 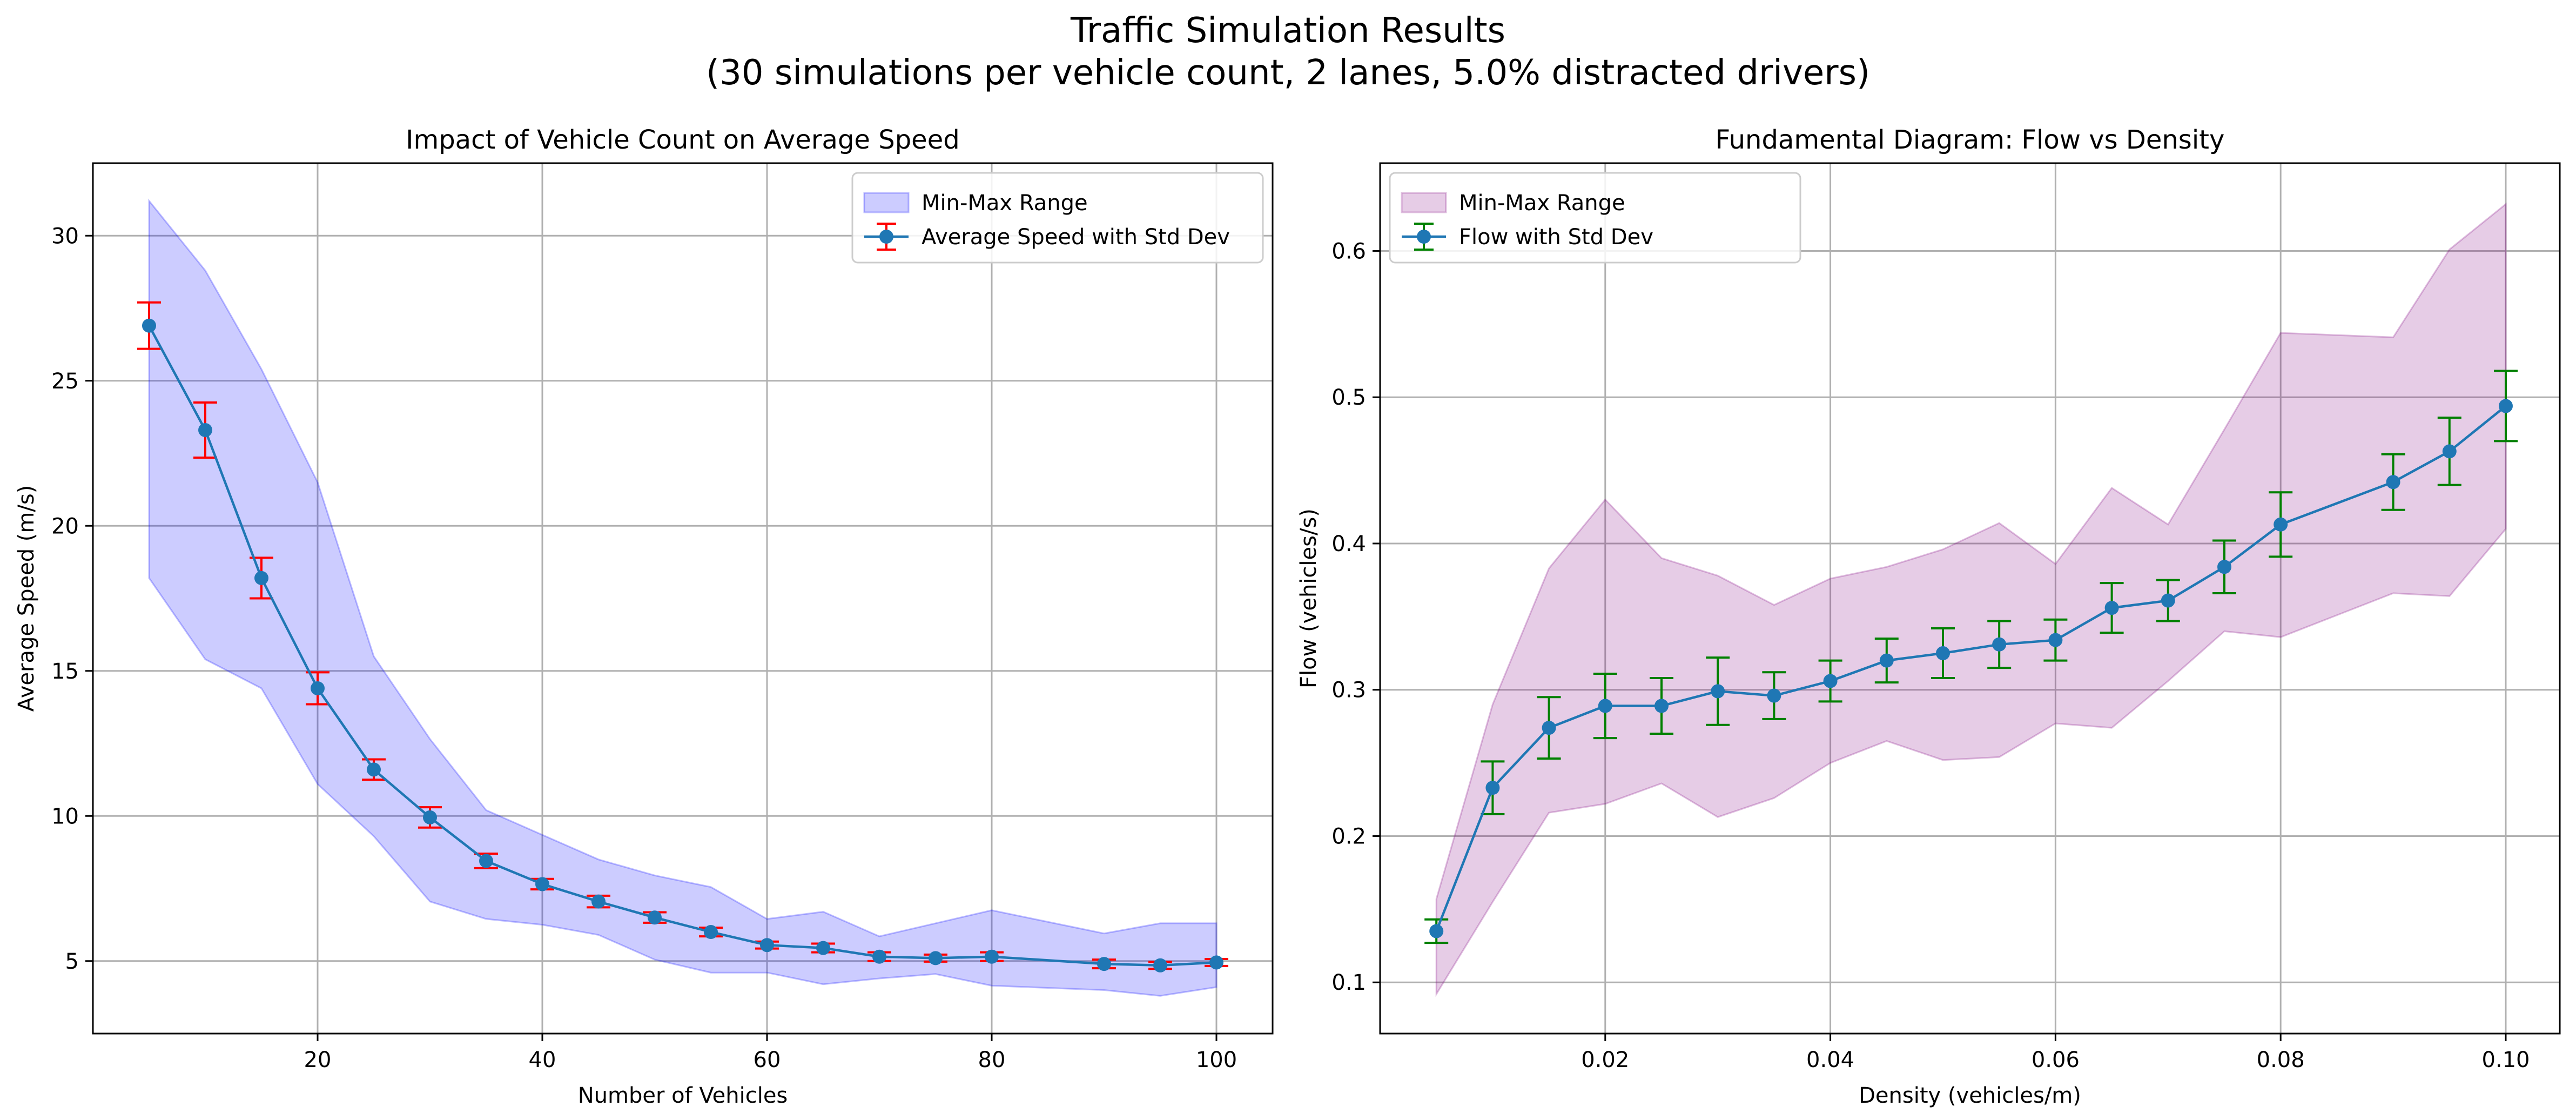 What do you see at coordinates (72, 961) in the screenshot?
I see `speed-ytick-label: 5` at bounding box center [72, 961].